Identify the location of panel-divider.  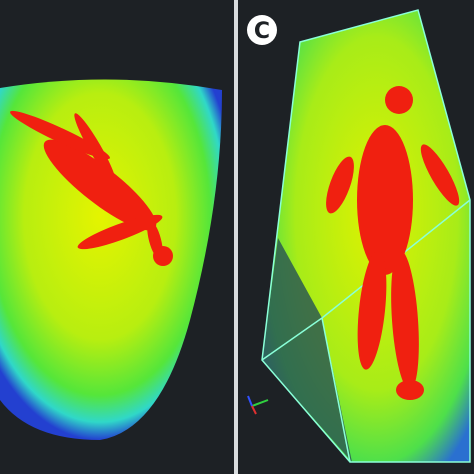
(236, 237).